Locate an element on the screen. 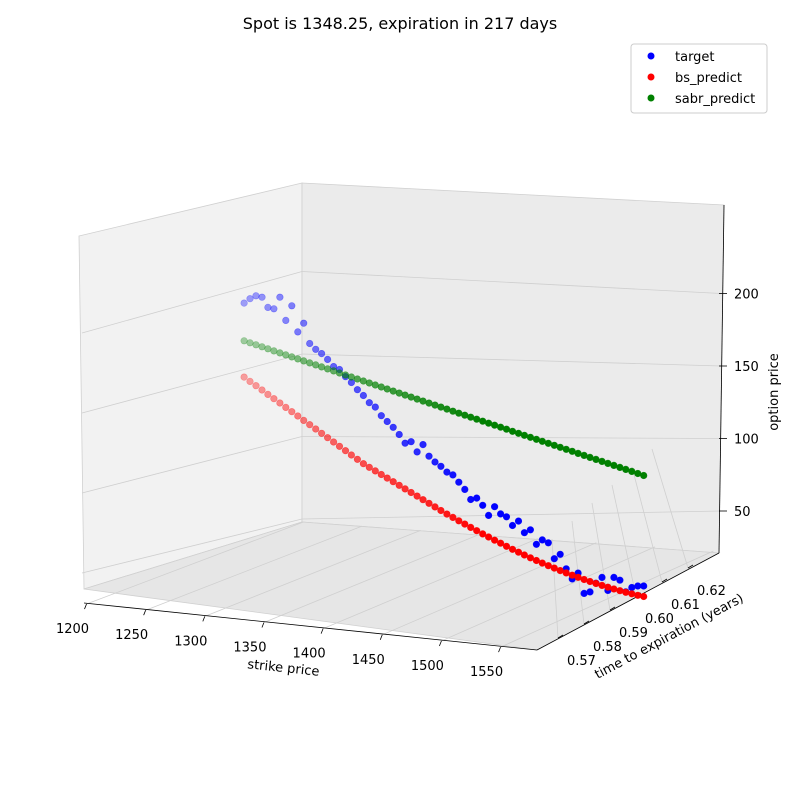 This screenshot has width=800, height=800. z-gridline-back is located at coordinates (511, 437).